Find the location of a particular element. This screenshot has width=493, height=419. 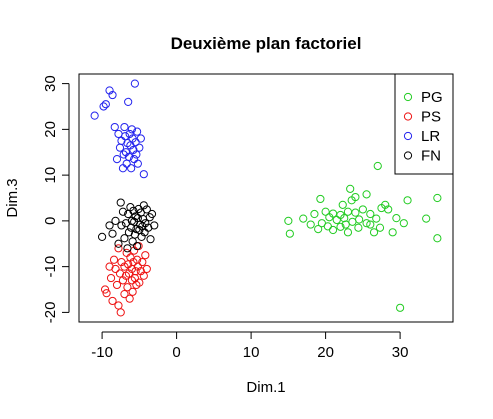

x-tick-label: 30 is located at coordinates (400, 352).